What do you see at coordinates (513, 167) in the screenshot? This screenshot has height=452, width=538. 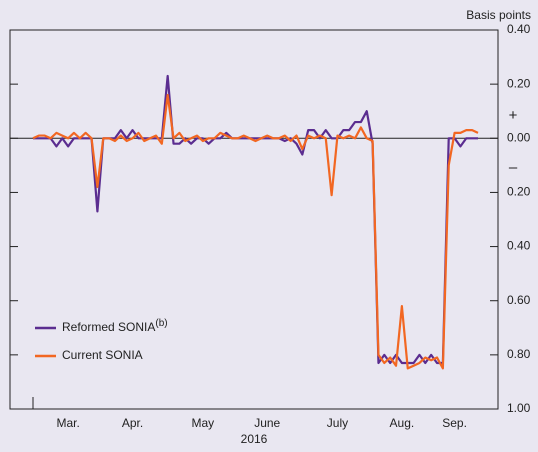 I see `minus-sign: –` at bounding box center [513, 167].